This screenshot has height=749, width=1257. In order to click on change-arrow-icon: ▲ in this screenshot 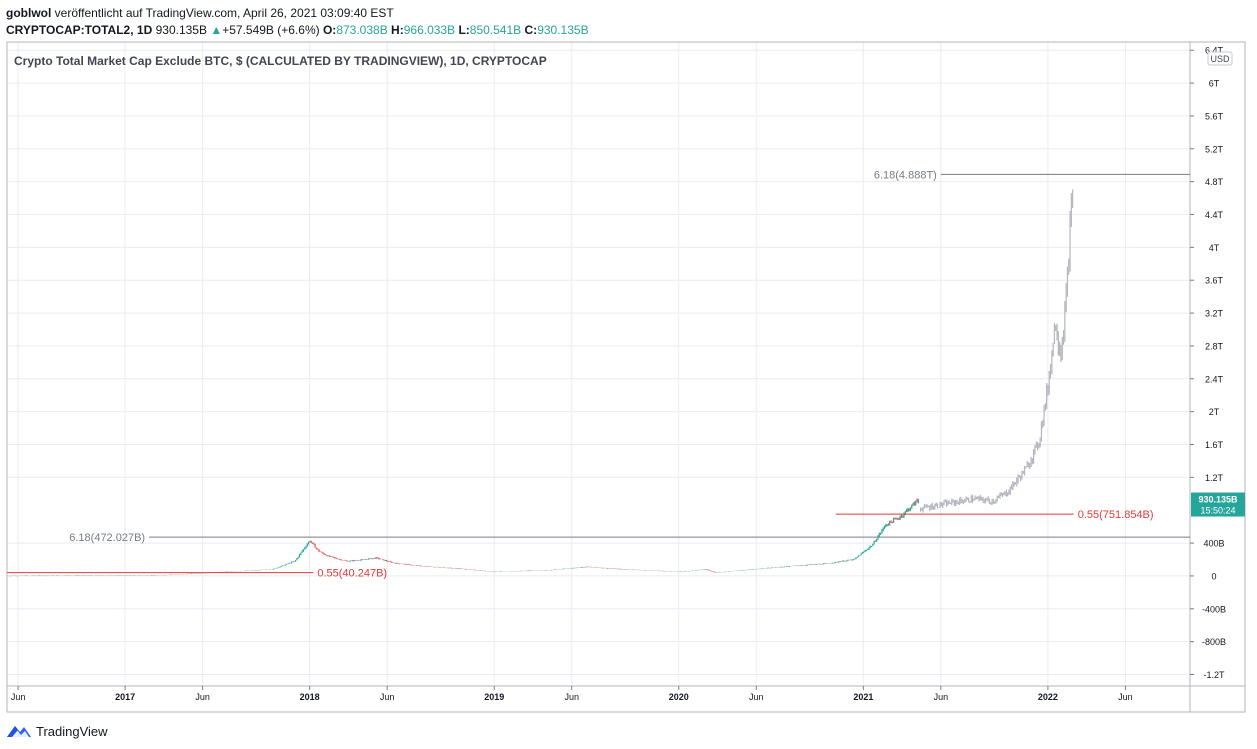, I will do `click(216, 30)`.